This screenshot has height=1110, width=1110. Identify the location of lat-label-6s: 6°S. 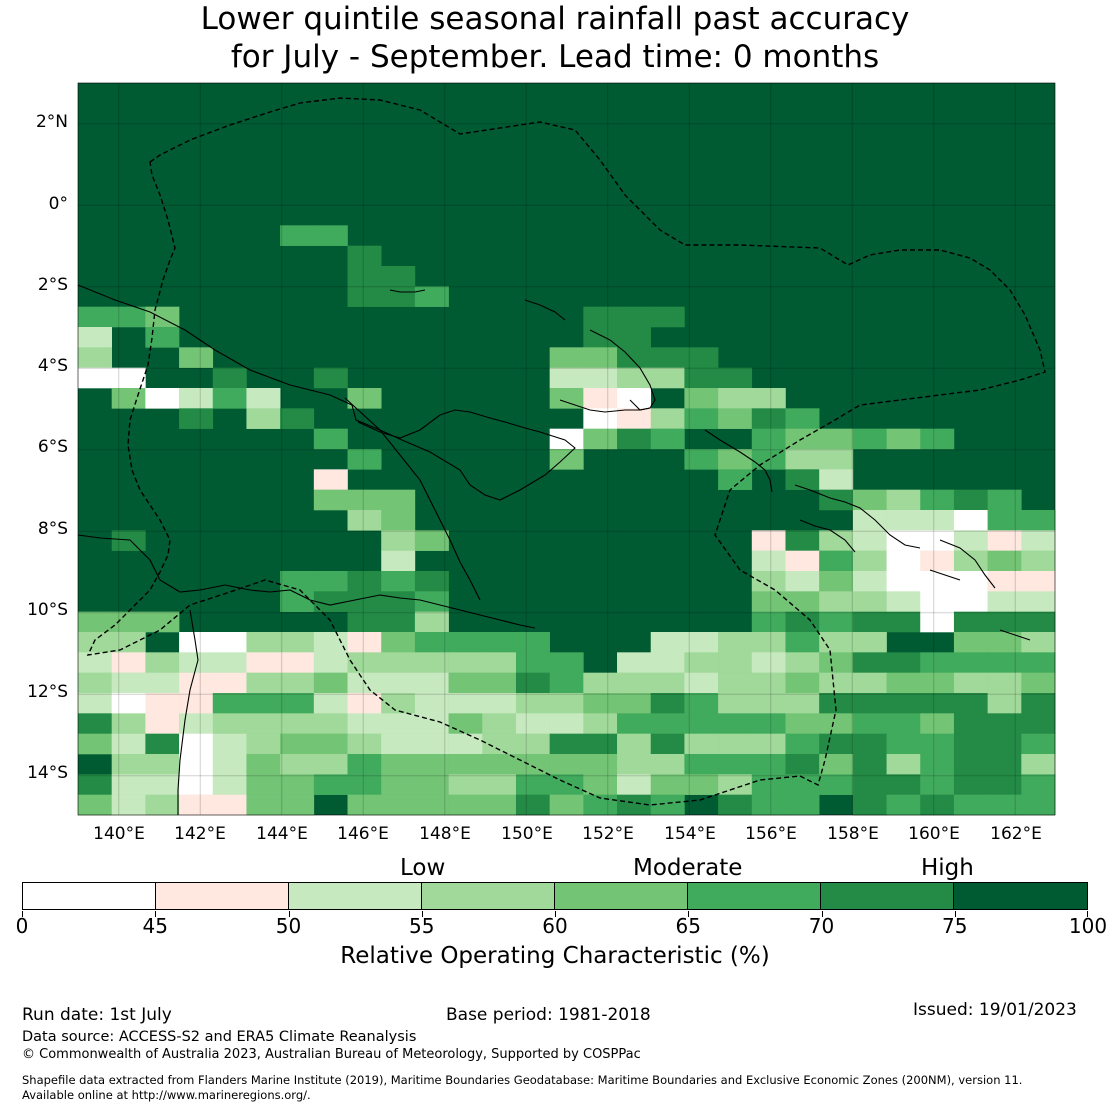
(52, 447).